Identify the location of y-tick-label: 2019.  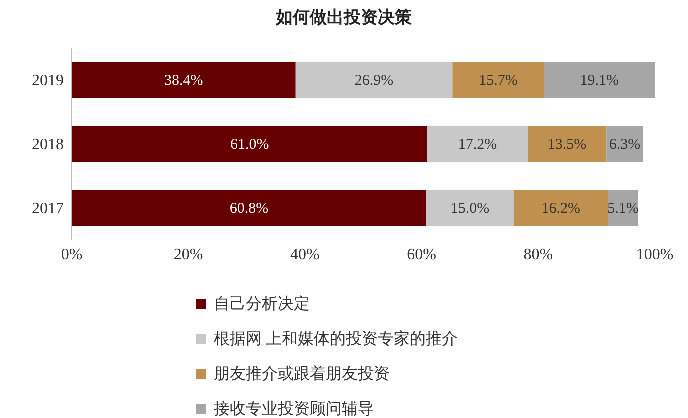
(48, 81).